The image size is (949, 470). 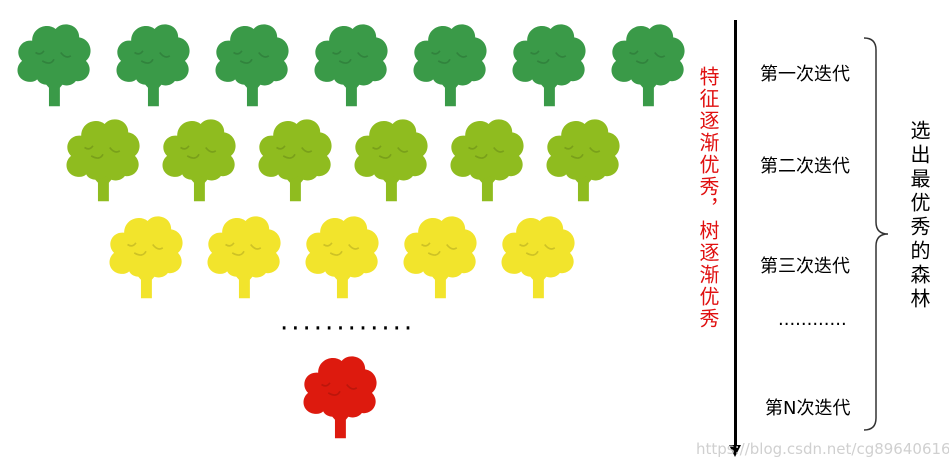 I want to click on iteration-label-n: 第N次迭代, so click(x=808, y=408).